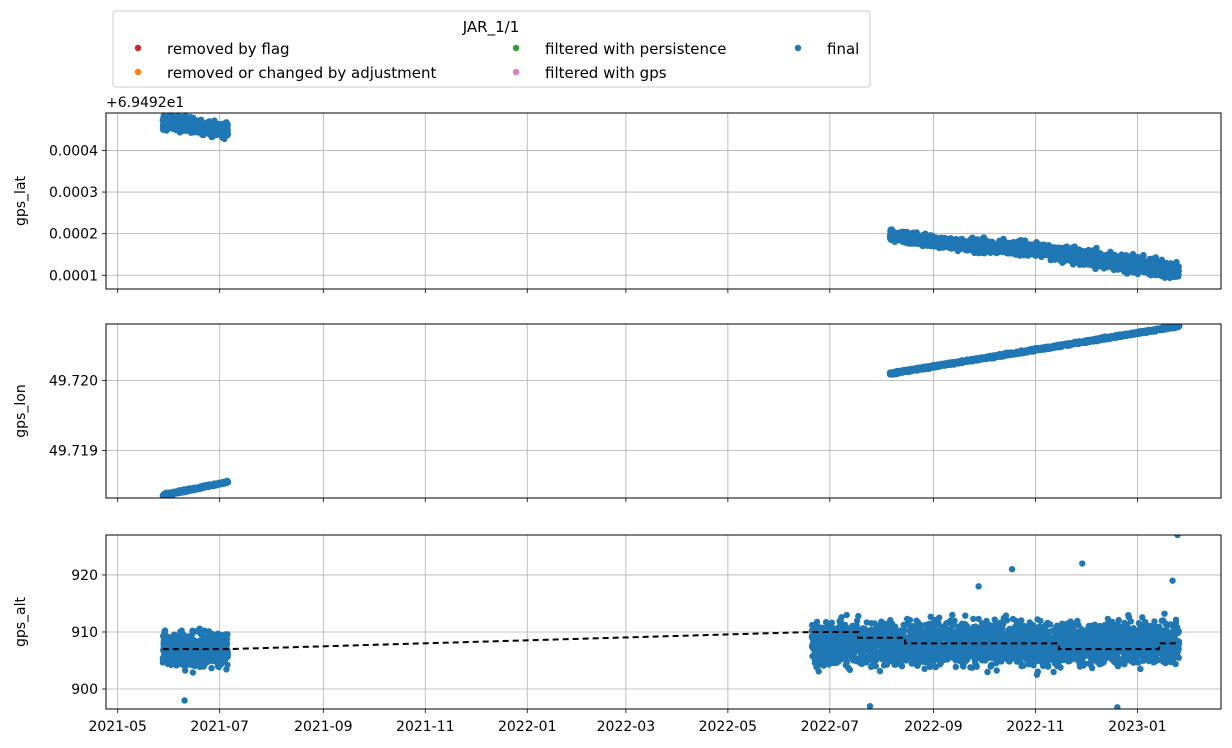  I want to click on axis-offset-text: +6.9492e1, so click(145, 103).